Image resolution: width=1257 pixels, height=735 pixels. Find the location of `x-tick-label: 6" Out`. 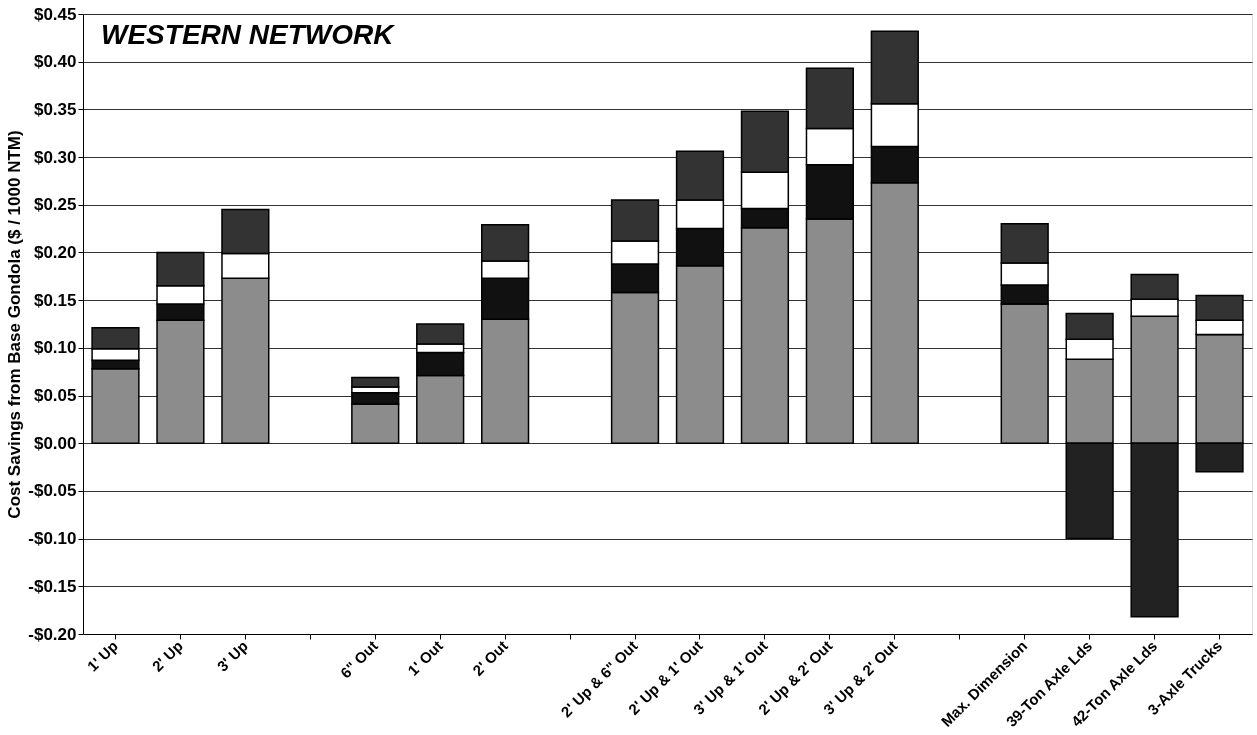

x-tick-label: 6" Out is located at coordinates (358, 659).